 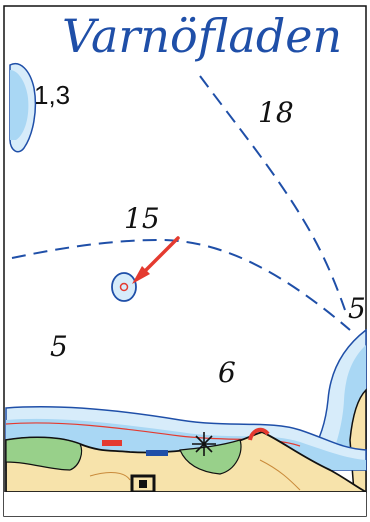 I want to click on depth-label-15: 15, so click(x=142, y=218).